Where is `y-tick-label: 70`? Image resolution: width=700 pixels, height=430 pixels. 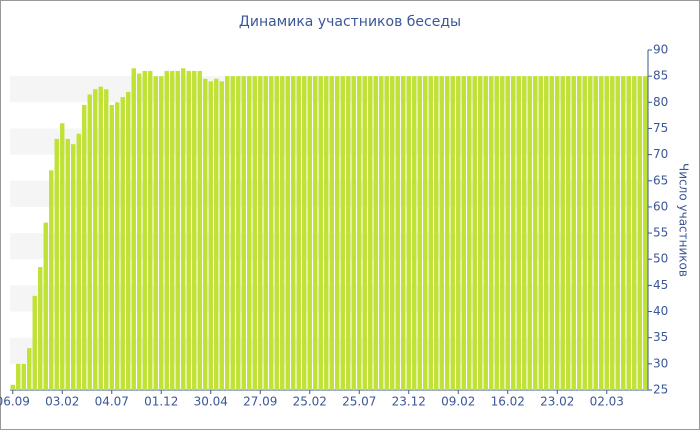 y-tick-label: 70 is located at coordinates (660, 154).